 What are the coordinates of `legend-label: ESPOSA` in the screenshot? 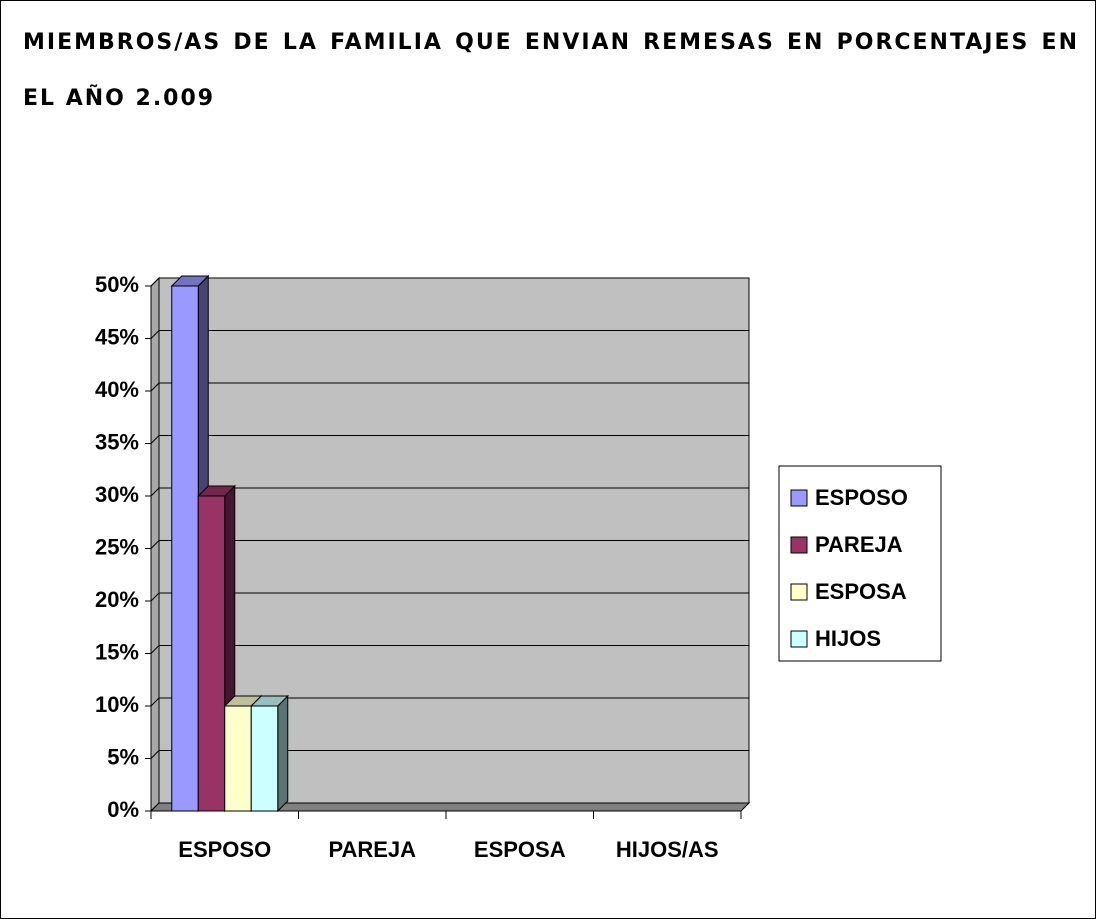 It's located at (861, 591).